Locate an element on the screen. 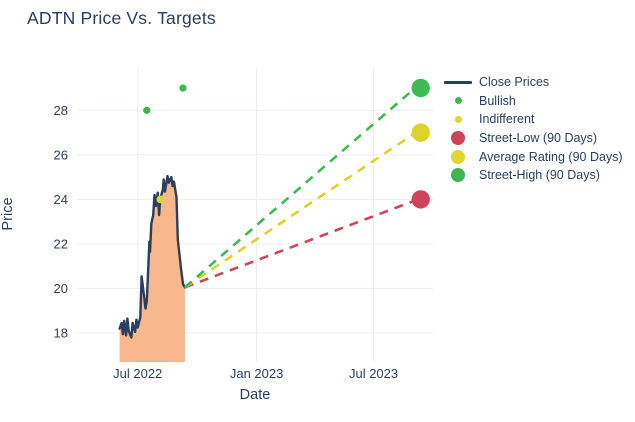  x-tick-label: Jul 2023 is located at coordinates (373, 373).